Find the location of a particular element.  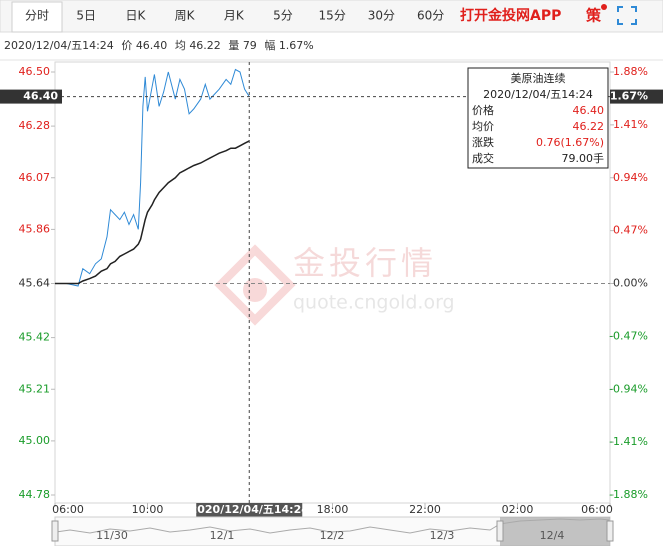

tab-bar is located at coordinates (331, 16).